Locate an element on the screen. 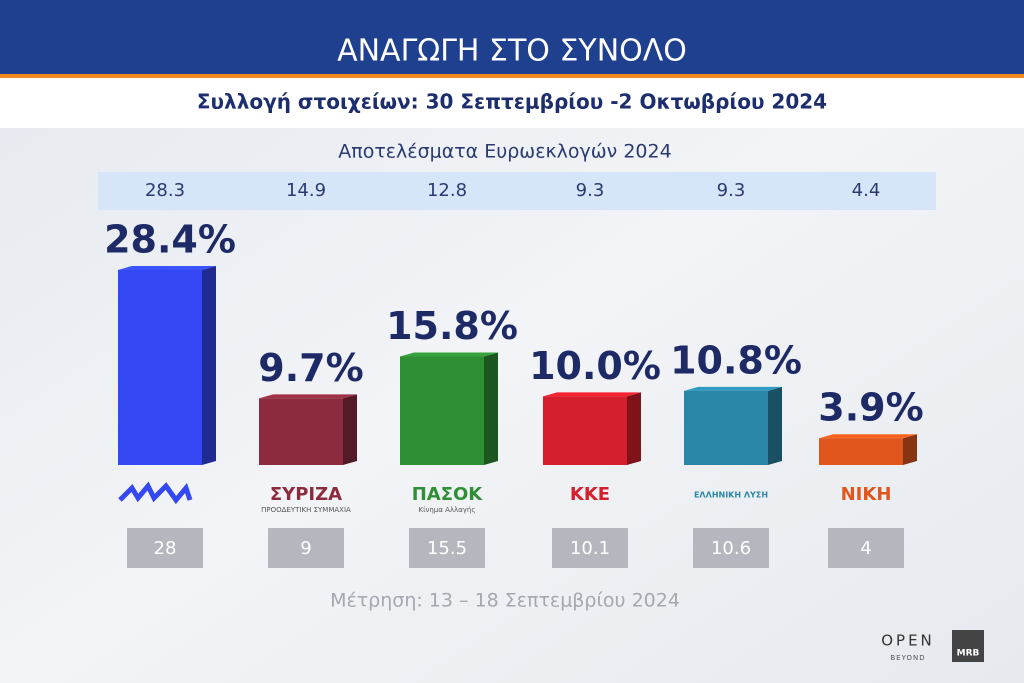  reference-value: 9 is located at coordinates (305, 548).